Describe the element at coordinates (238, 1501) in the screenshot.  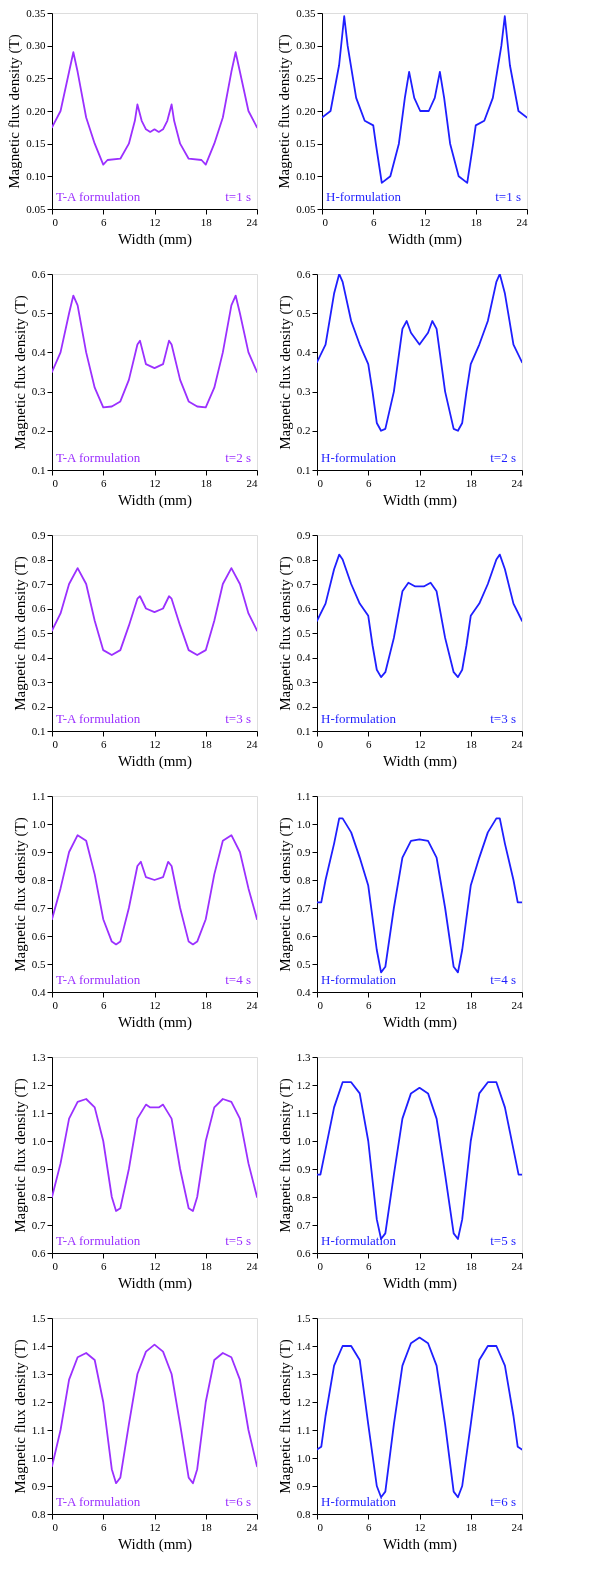
I see `annotation: t=6 s` at that location.